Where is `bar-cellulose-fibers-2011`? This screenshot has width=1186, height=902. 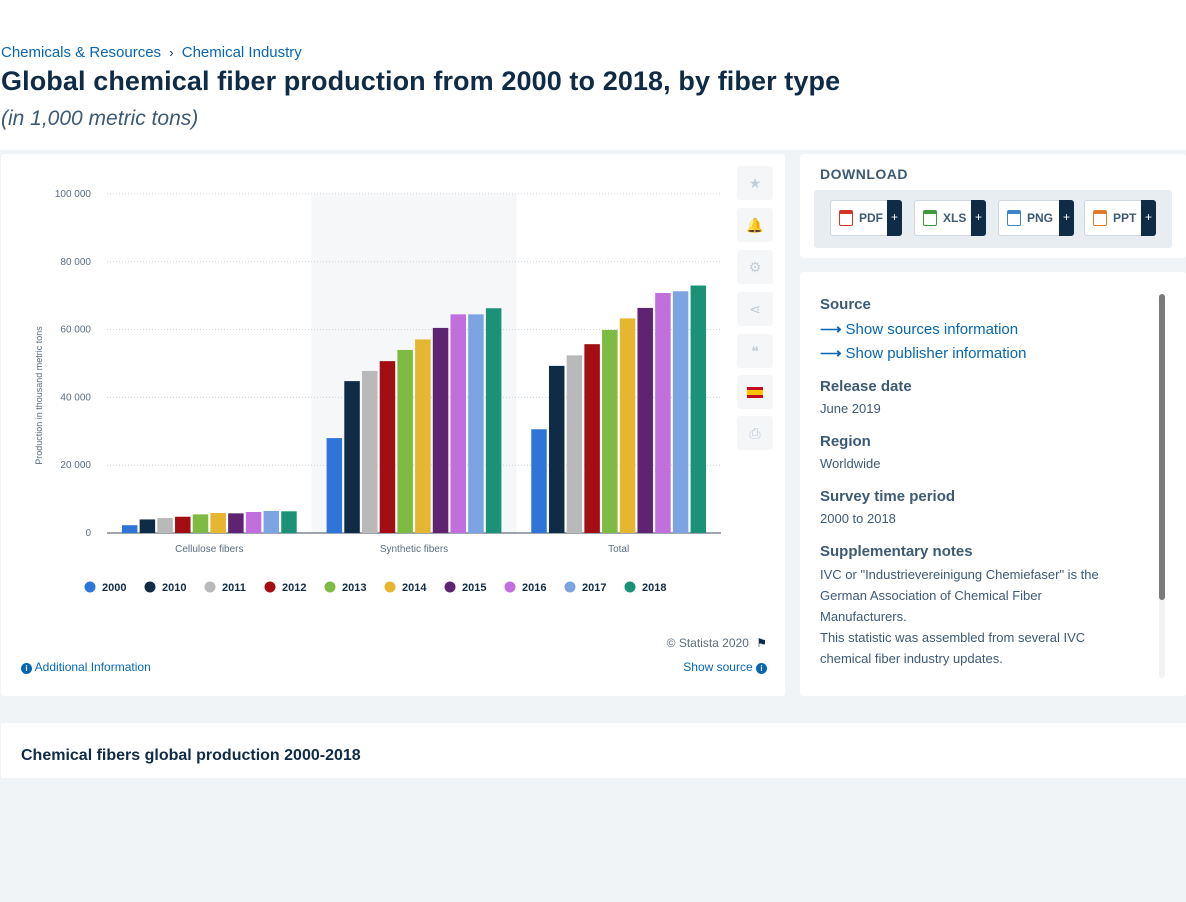 bar-cellulose-fibers-2011 is located at coordinates (165, 525).